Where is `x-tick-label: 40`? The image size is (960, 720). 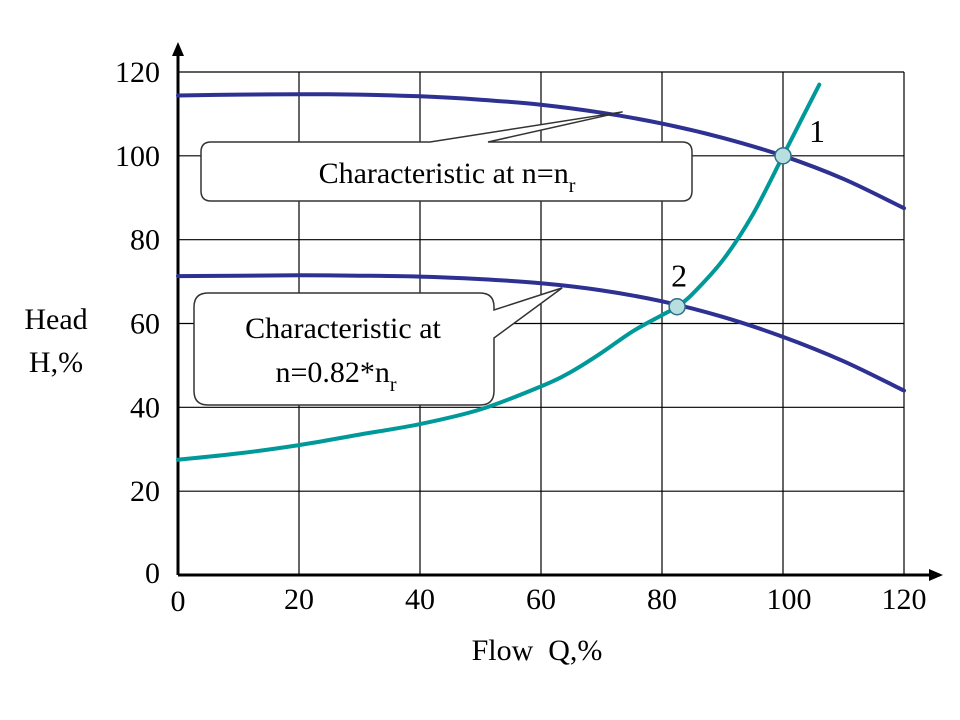 x-tick-label: 40 is located at coordinates (420, 599).